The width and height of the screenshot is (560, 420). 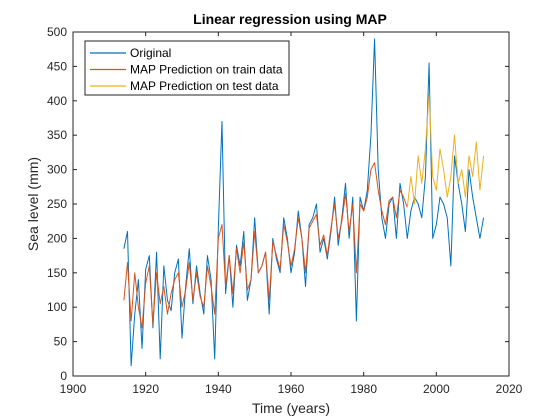 What do you see at coordinates (73, 389) in the screenshot?
I see `x-tick-label: 1900` at bounding box center [73, 389].